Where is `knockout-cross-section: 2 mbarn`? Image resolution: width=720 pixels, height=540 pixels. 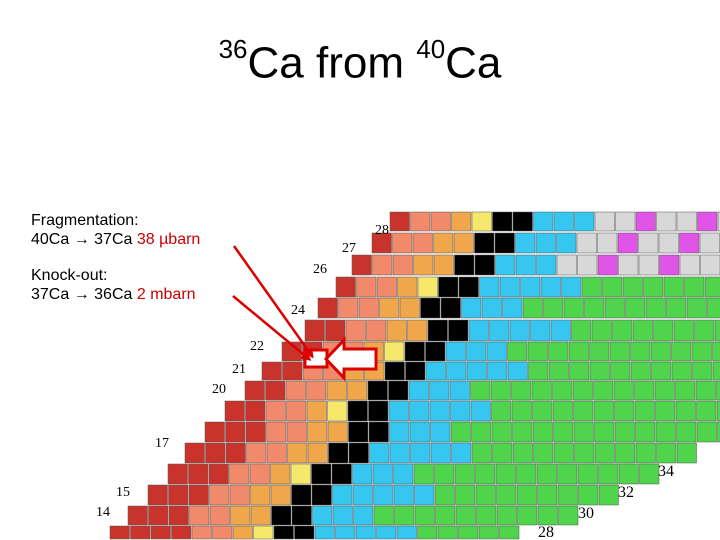 knockout-cross-section: 2 mbarn is located at coordinates (166, 294).